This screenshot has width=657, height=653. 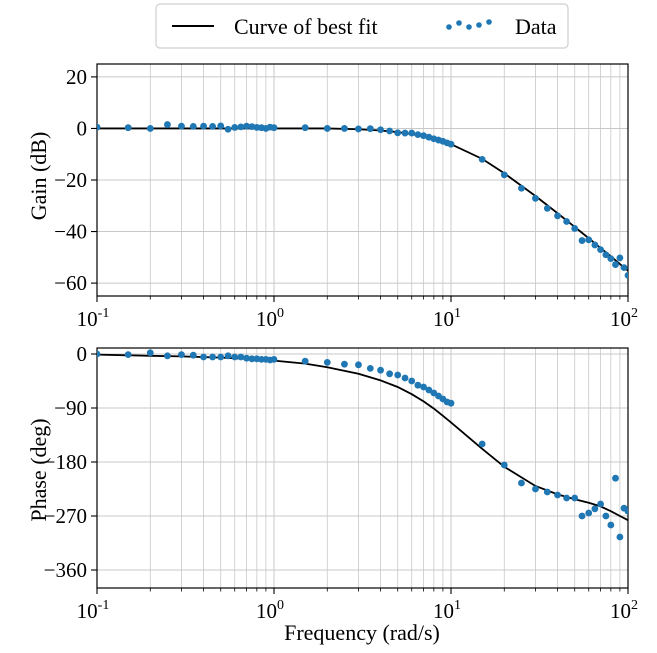 I want to click on gain-y-axis-label: Gain (dB), so click(x=38, y=176).